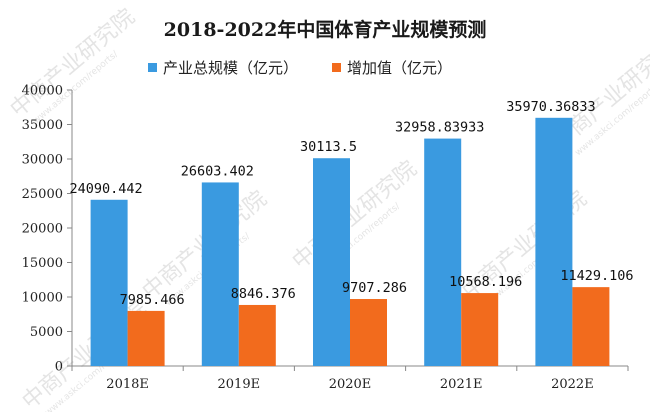  What do you see at coordinates (42, 229) in the screenshot?
I see `y-tick-label: 20000` at bounding box center [42, 229].